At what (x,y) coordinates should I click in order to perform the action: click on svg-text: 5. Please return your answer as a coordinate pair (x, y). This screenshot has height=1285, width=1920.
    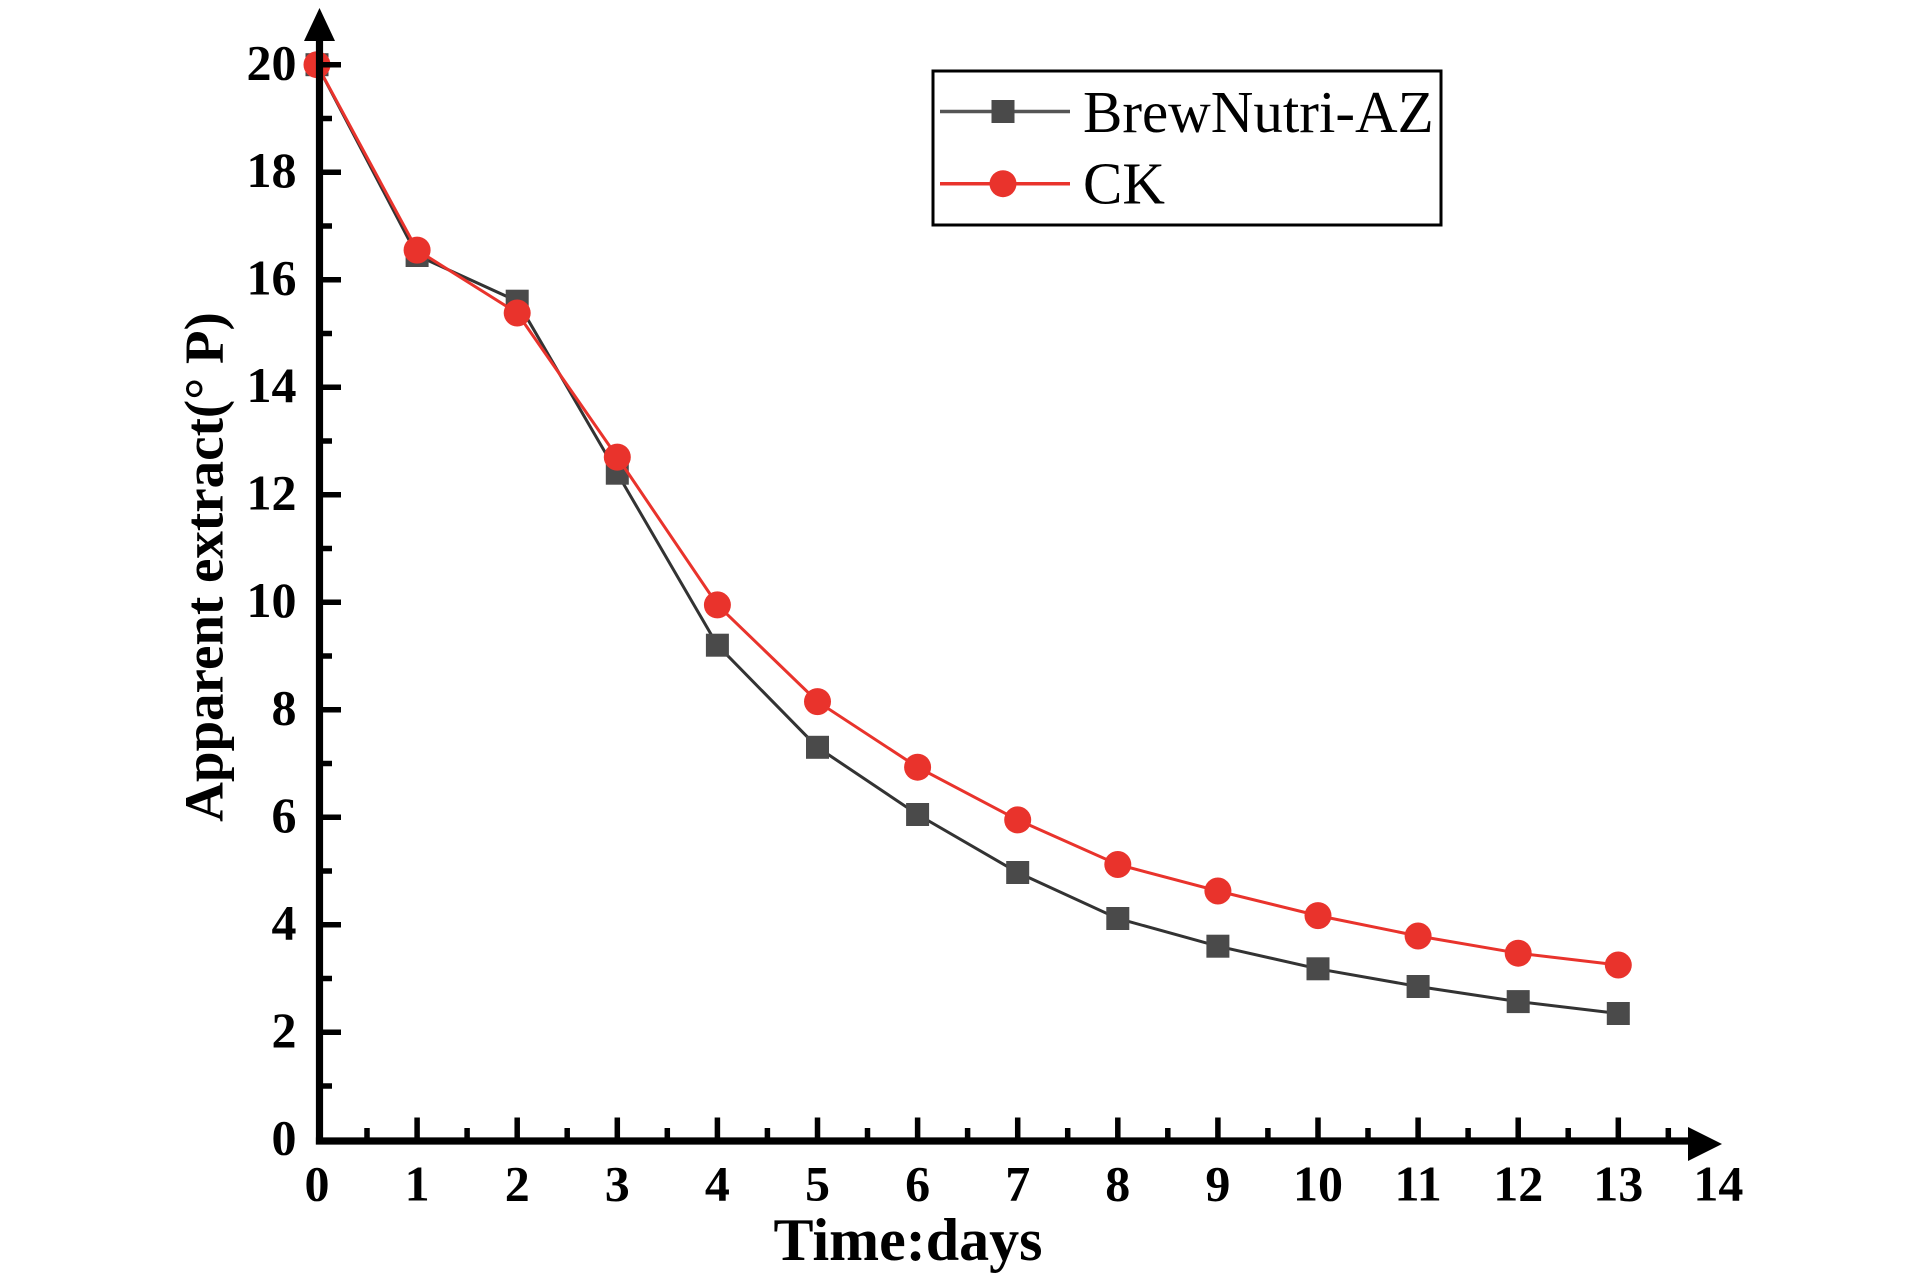
    Looking at the image, I should click on (817, 1184).